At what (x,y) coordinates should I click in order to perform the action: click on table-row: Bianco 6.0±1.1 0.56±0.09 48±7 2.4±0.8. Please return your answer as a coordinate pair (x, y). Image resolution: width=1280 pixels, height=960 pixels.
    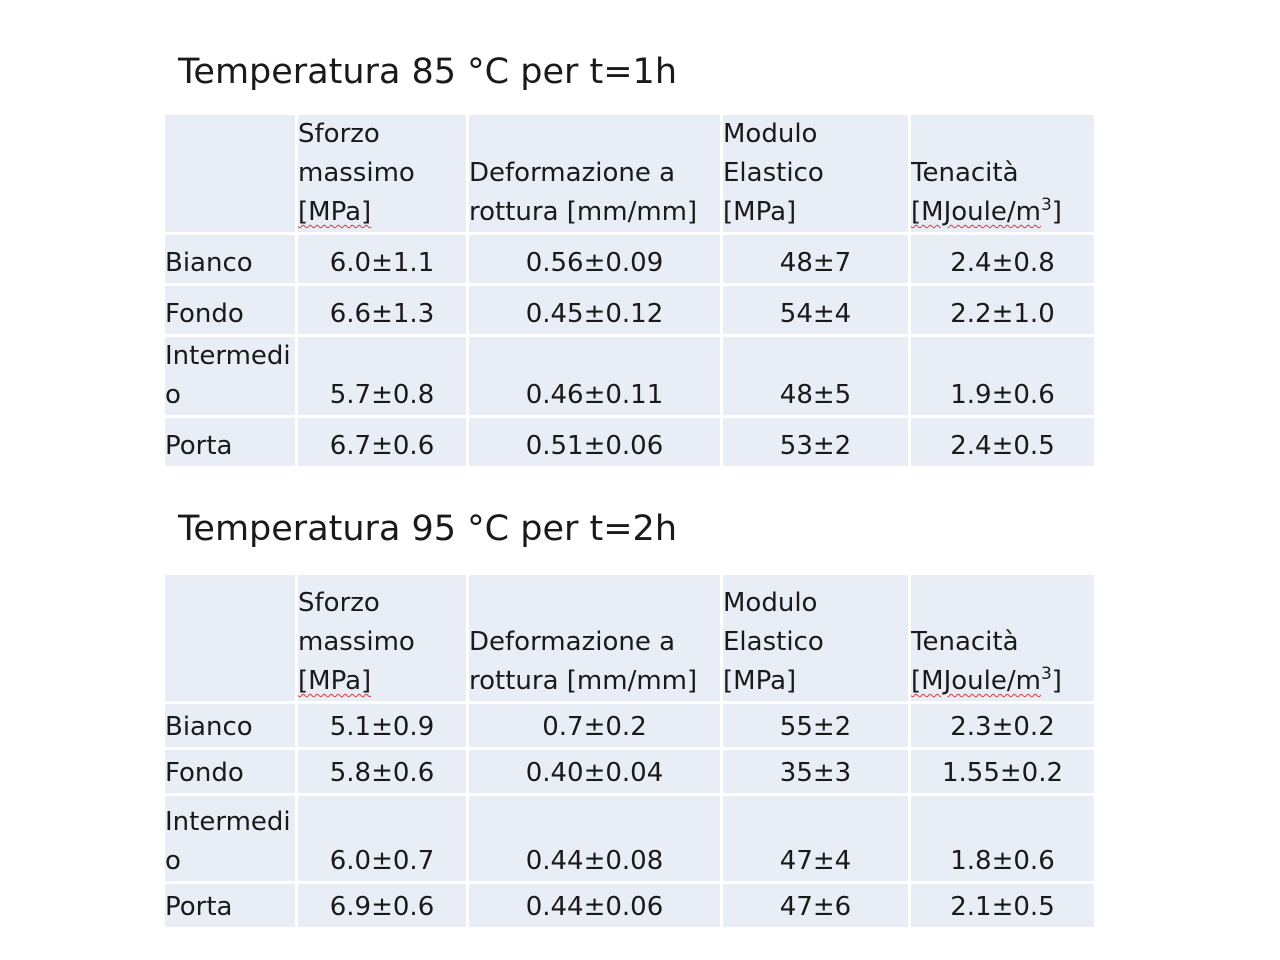
    Looking at the image, I should click on (629, 259).